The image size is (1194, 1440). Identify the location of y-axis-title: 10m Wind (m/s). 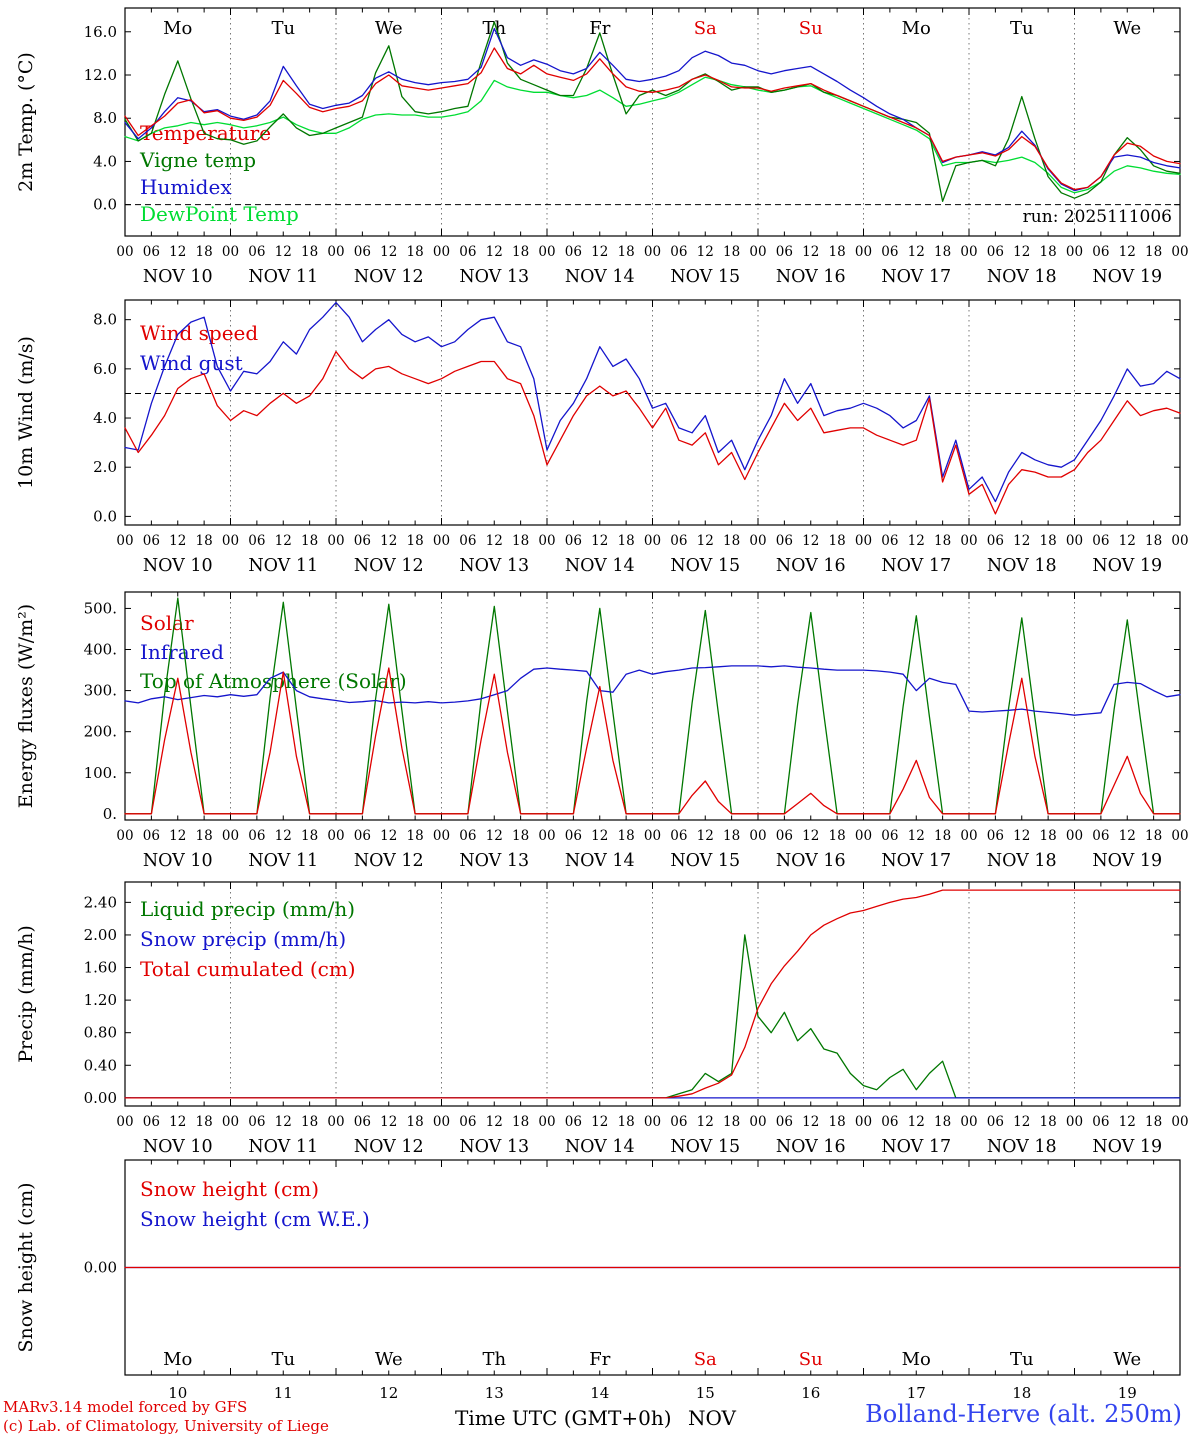
(26, 412).